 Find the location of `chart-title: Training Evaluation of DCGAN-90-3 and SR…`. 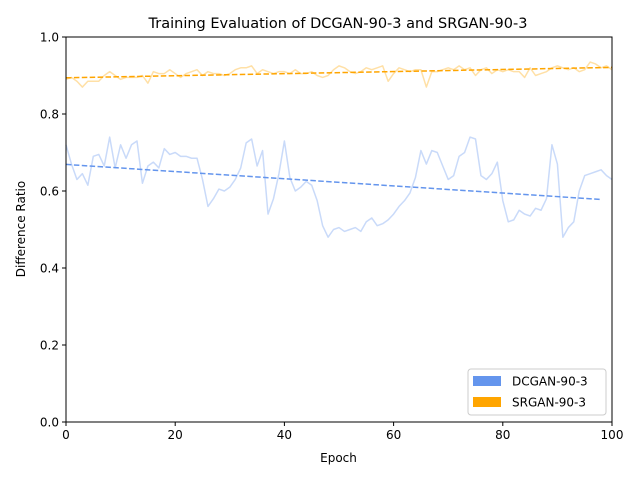

chart-title: Training Evaluation of DCGAN-90-3 and SR… is located at coordinates (338, 24).